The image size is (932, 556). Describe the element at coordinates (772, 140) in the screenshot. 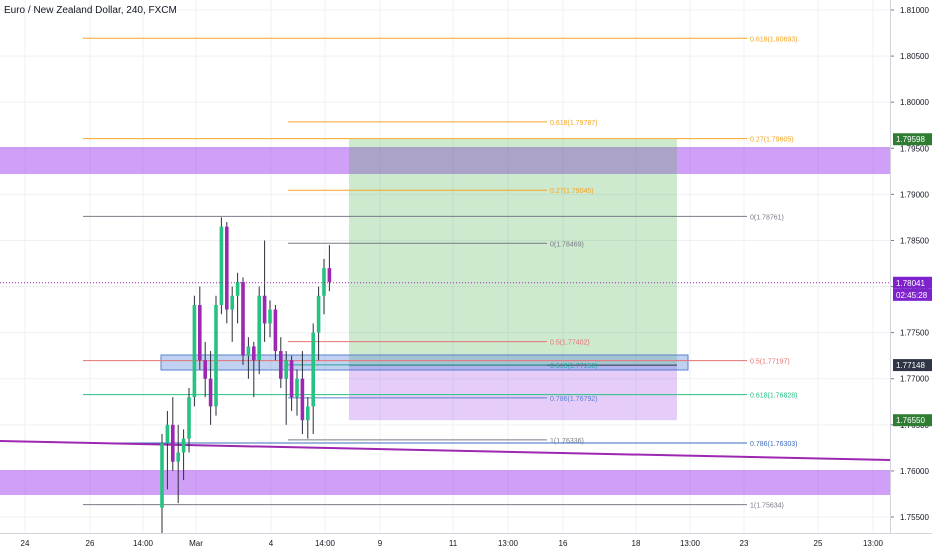

I see `fib-level-label: 0.27(1.79605)` at that location.